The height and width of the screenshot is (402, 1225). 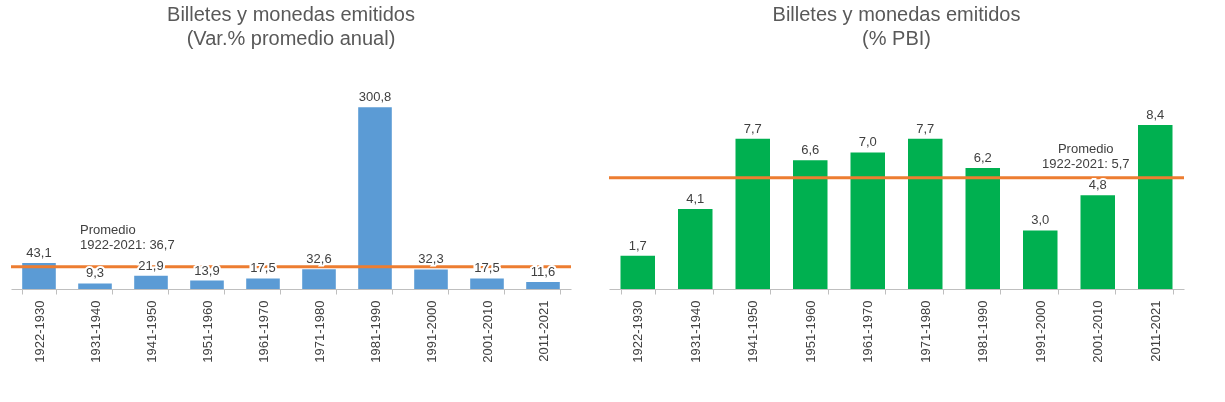 What do you see at coordinates (291, 38) in the screenshot?
I see `chart-subtitle: (Var.% promedio anual)` at bounding box center [291, 38].